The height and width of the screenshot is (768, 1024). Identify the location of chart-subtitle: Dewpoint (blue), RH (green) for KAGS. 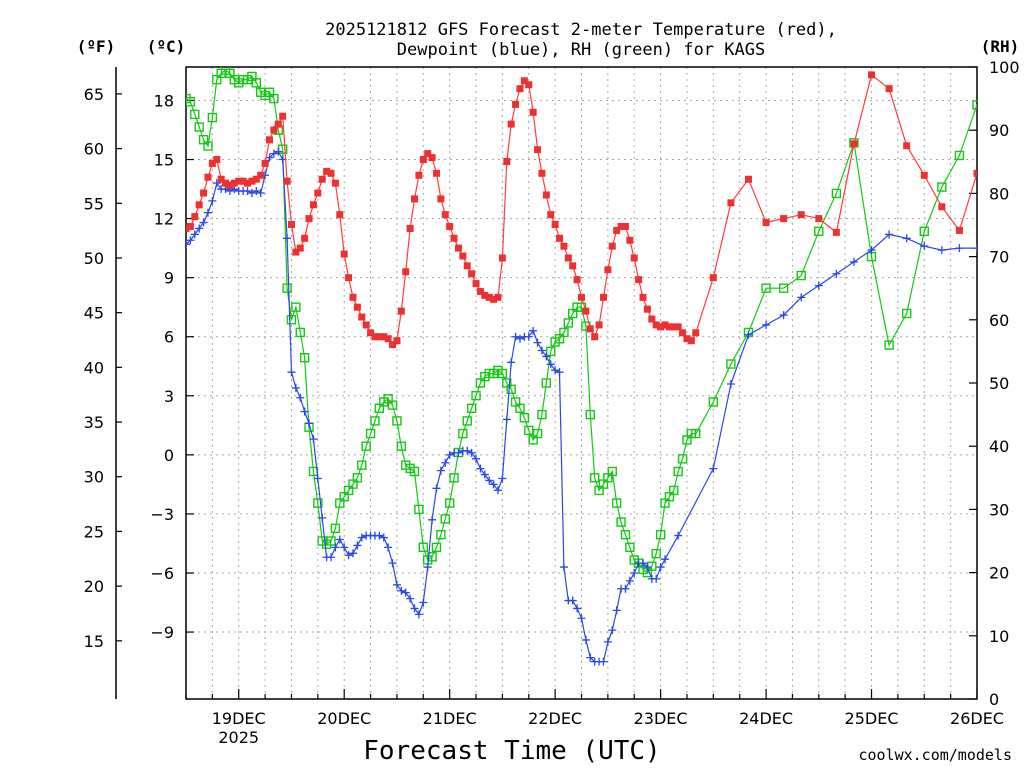
(581, 50).